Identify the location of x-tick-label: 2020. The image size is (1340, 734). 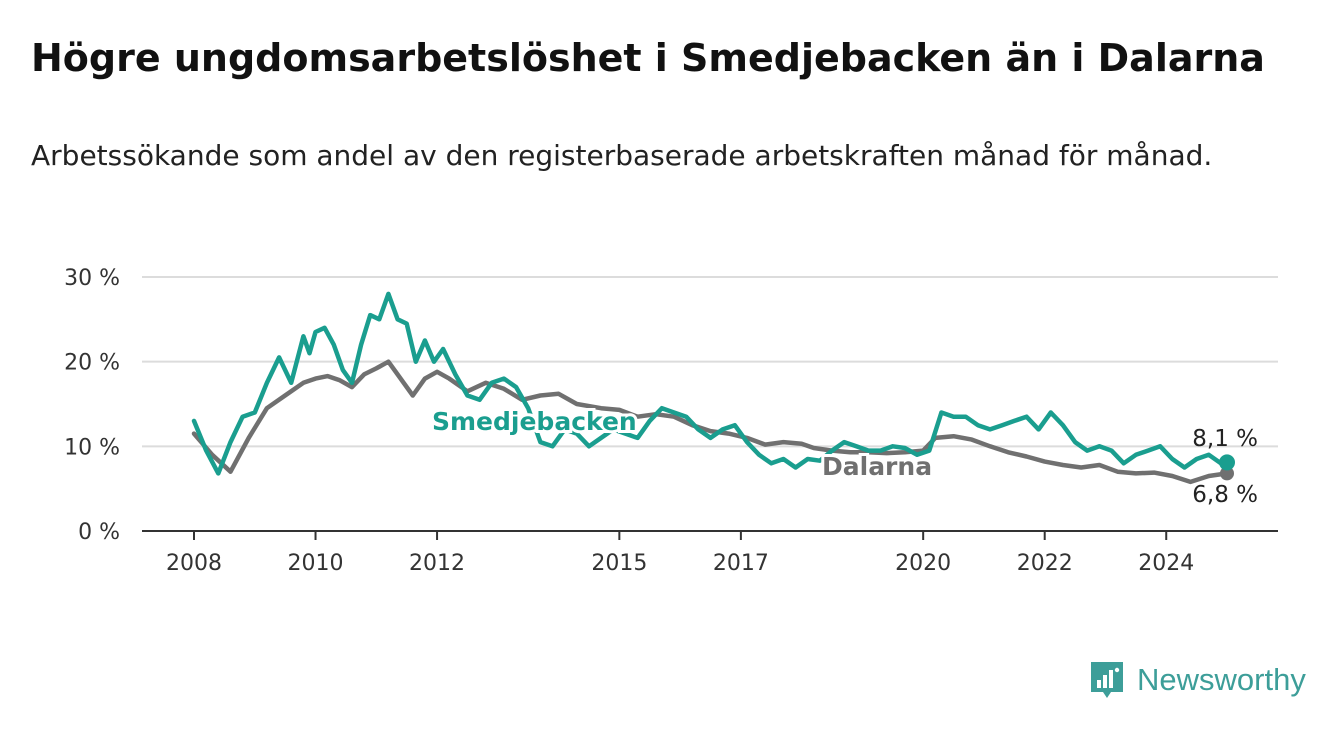
(923, 563).